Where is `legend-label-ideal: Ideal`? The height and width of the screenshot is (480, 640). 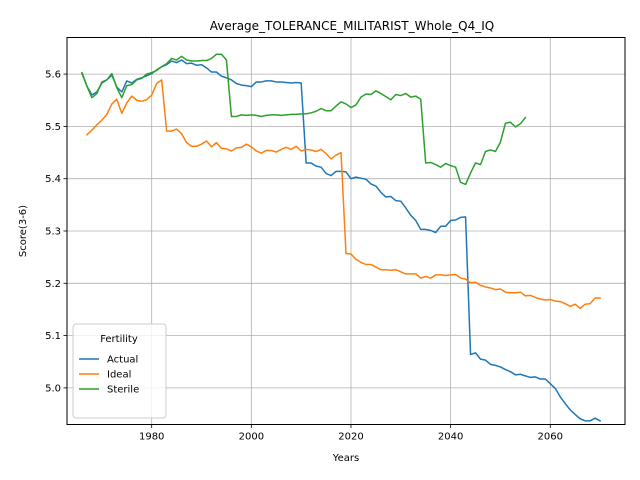
legend-label-ideal: Ideal is located at coordinates (119, 375).